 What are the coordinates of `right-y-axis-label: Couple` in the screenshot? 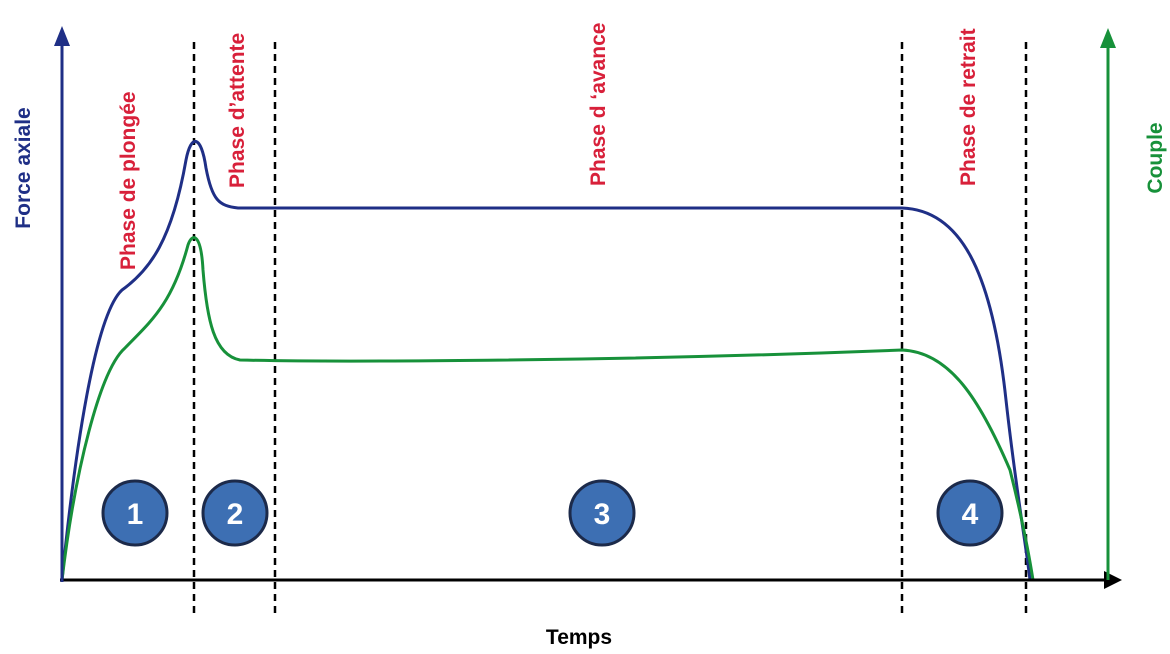 It's located at (1155, 157).